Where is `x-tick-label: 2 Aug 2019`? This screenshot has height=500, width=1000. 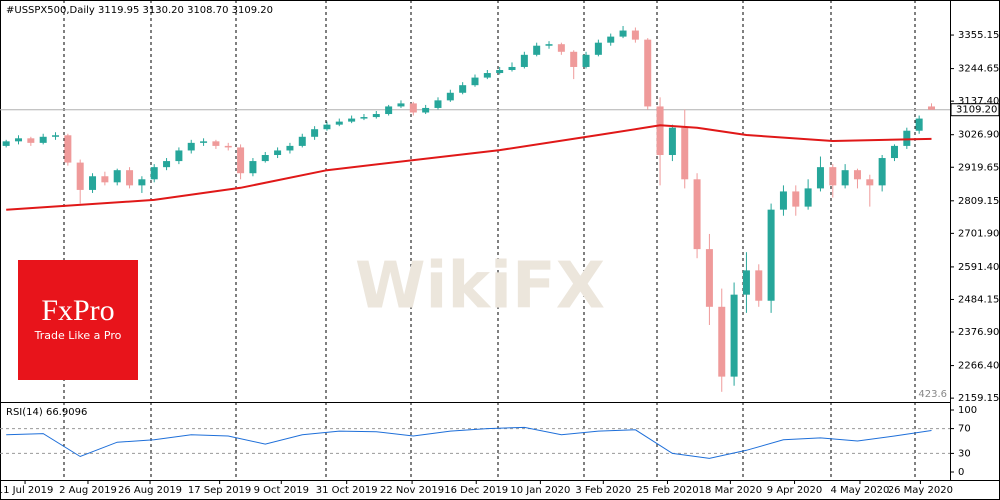 x-tick-label: 2 Aug 2019 is located at coordinates (88, 490).